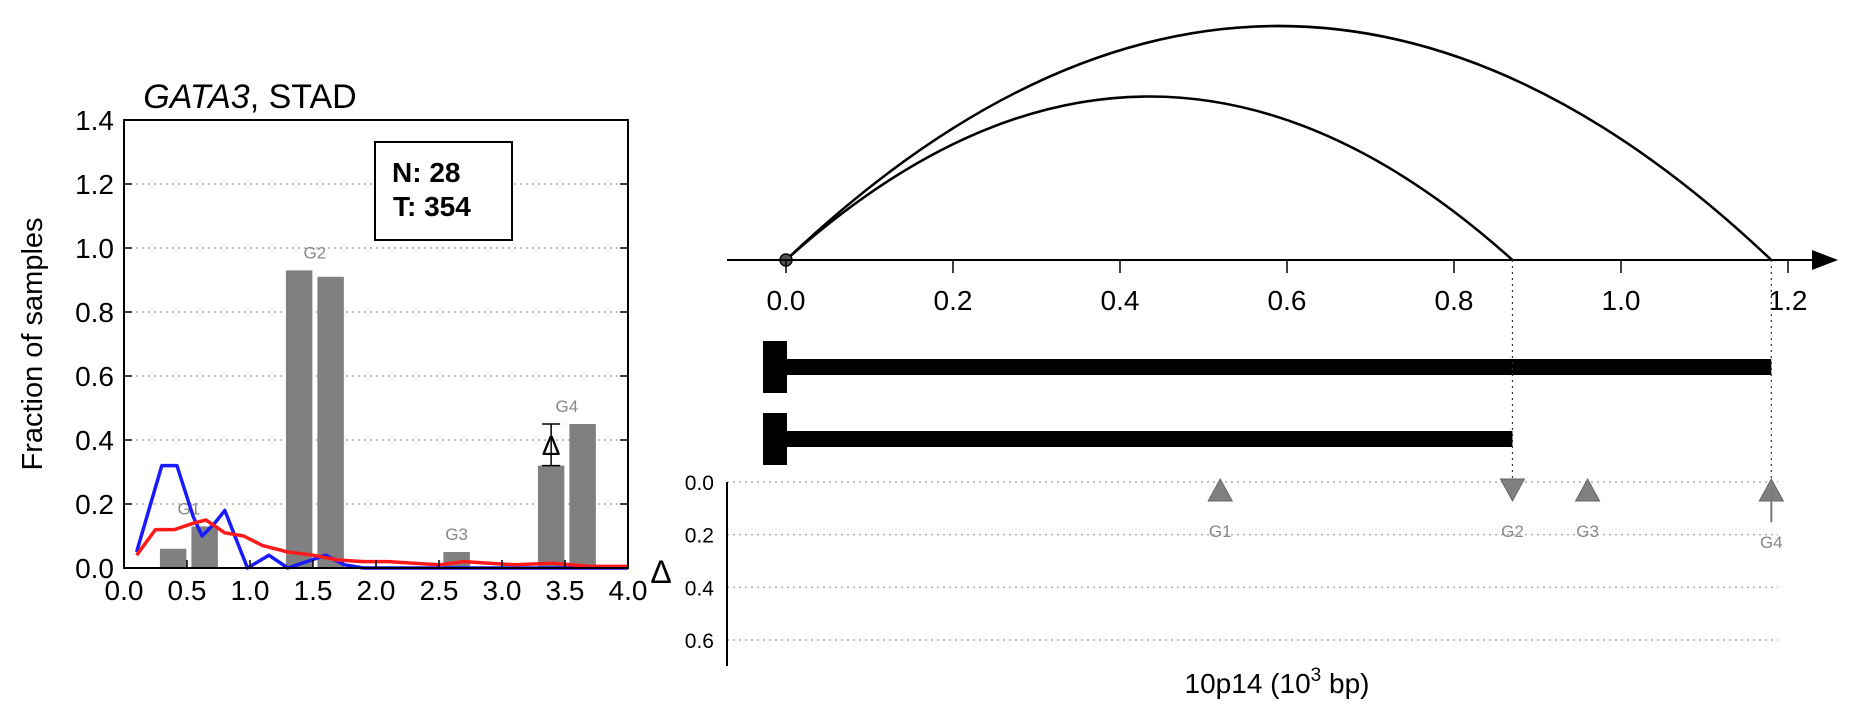 Image resolution: width=1851 pixels, height=718 pixels. What do you see at coordinates (381, 543) in the screenshot?
I see `density-line` at bounding box center [381, 543].